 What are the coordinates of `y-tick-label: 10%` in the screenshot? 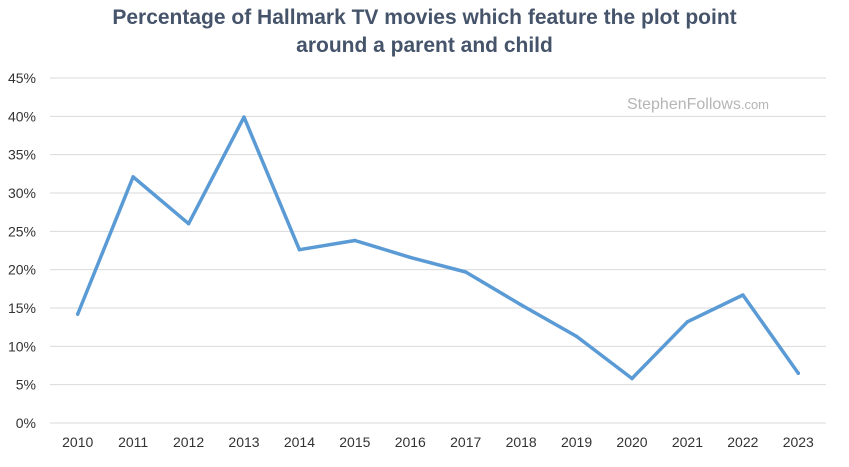 It's located at (22, 346).